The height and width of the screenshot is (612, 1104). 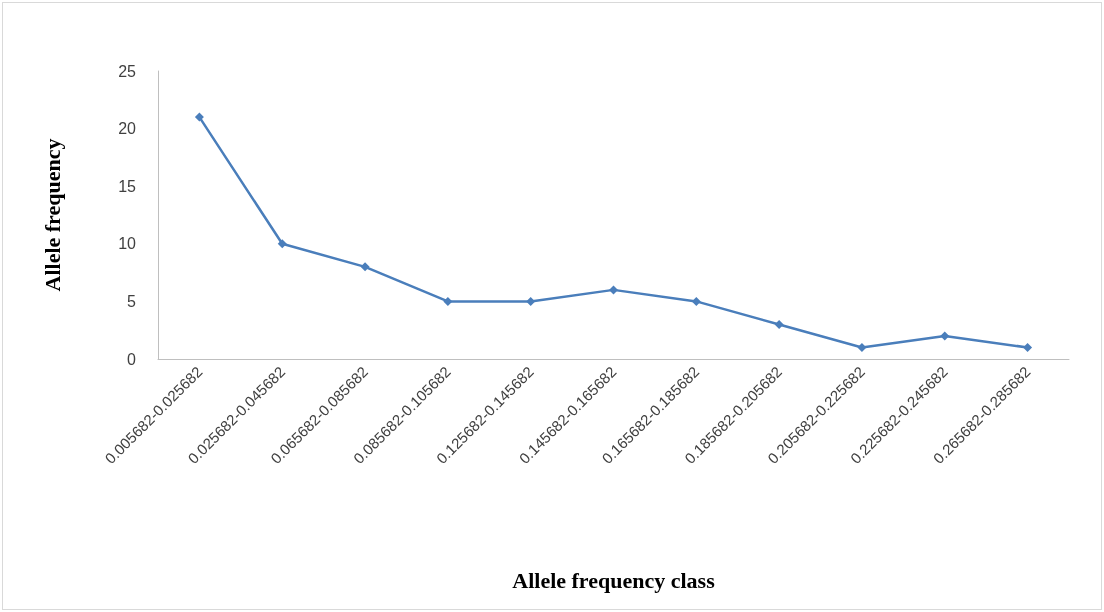 What do you see at coordinates (132, 301) in the screenshot?
I see `y-tick-label: 5` at bounding box center [132, 301].